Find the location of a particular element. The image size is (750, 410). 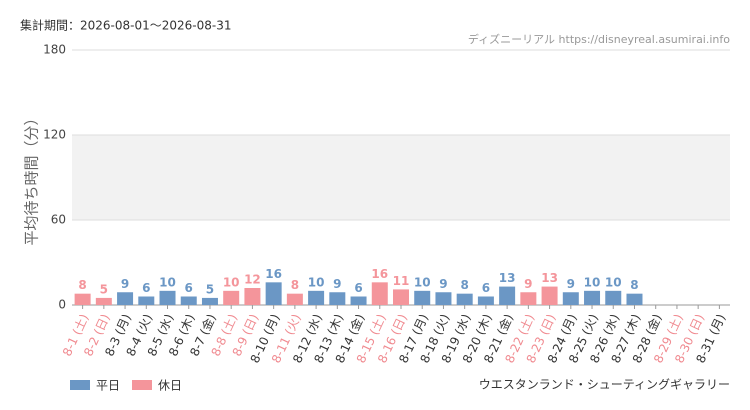

y-tick-label: 120 is located at coordinates (54, 135).